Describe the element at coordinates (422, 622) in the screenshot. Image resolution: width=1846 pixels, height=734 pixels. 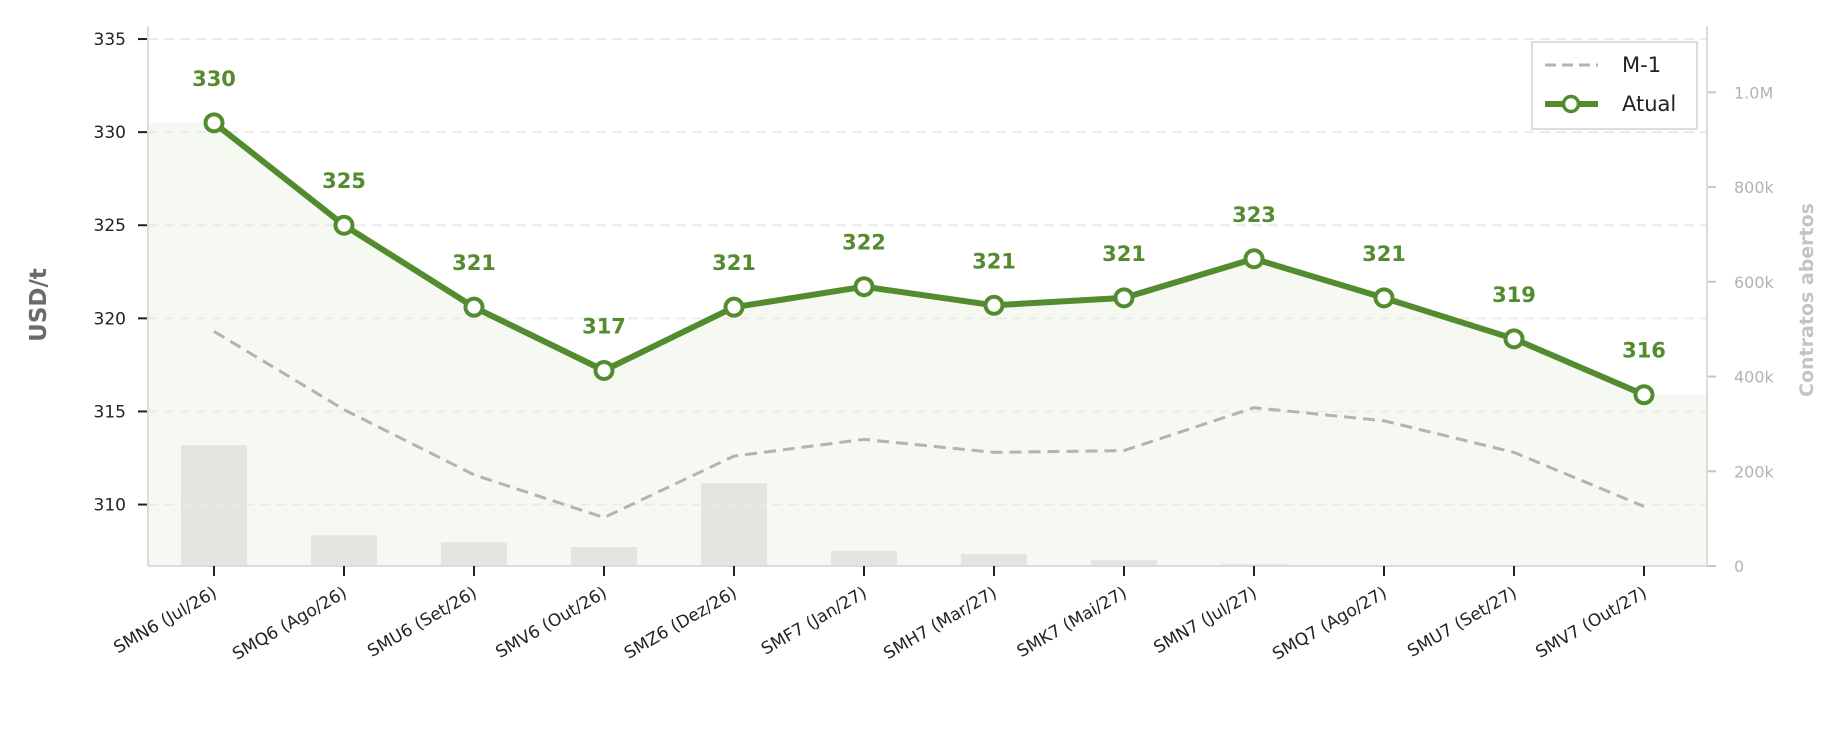
I see `x-tick-label: SMU6 (Set/26)` at that location.